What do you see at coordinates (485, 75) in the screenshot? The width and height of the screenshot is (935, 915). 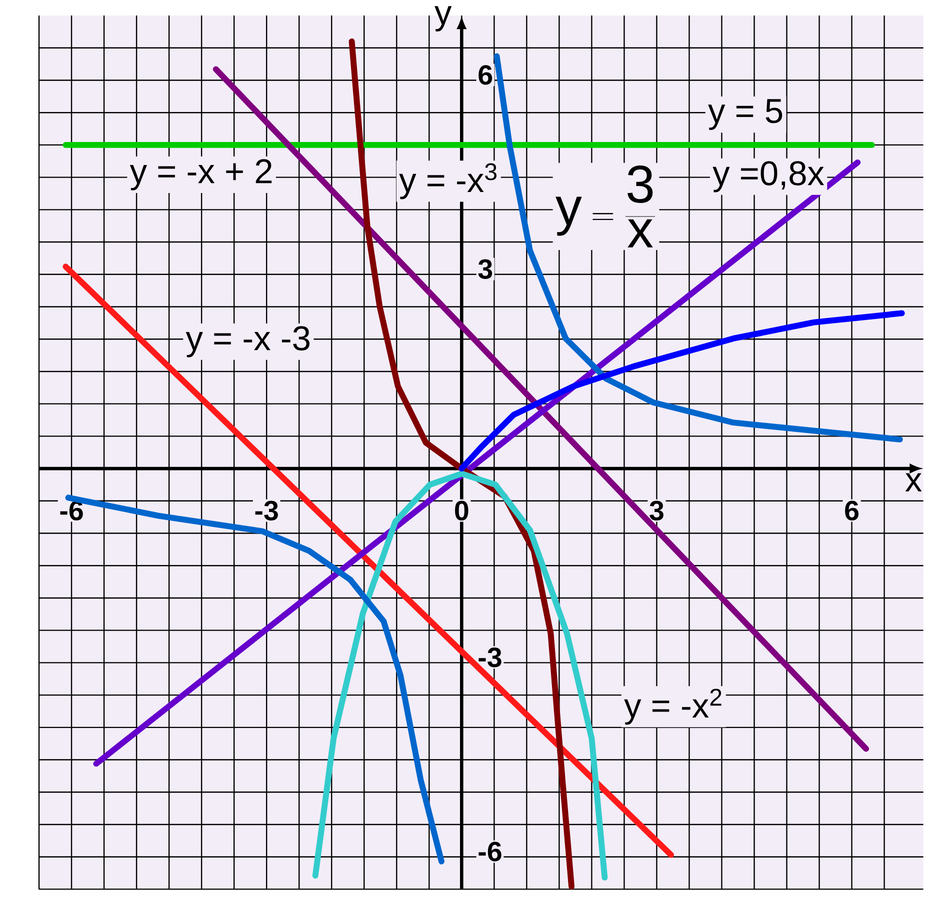 I see `y-tick-label: 6` at bounding box center [485, 75].